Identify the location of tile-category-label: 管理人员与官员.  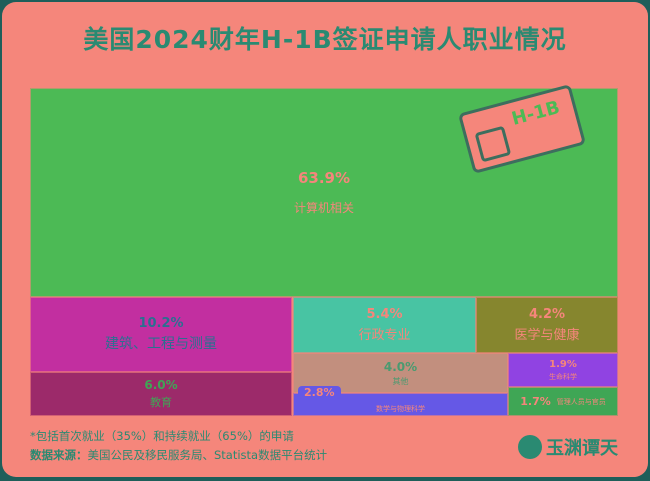
(581, 401).